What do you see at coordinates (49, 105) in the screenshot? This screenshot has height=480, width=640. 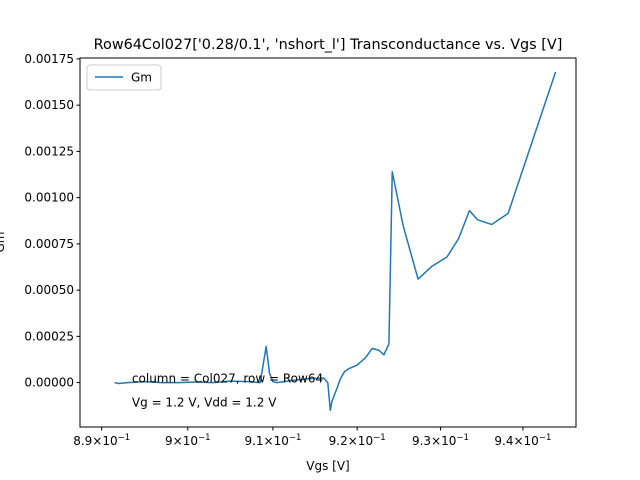 I see `y-tick-label: 0.00150` at bounding box center [49, 105].